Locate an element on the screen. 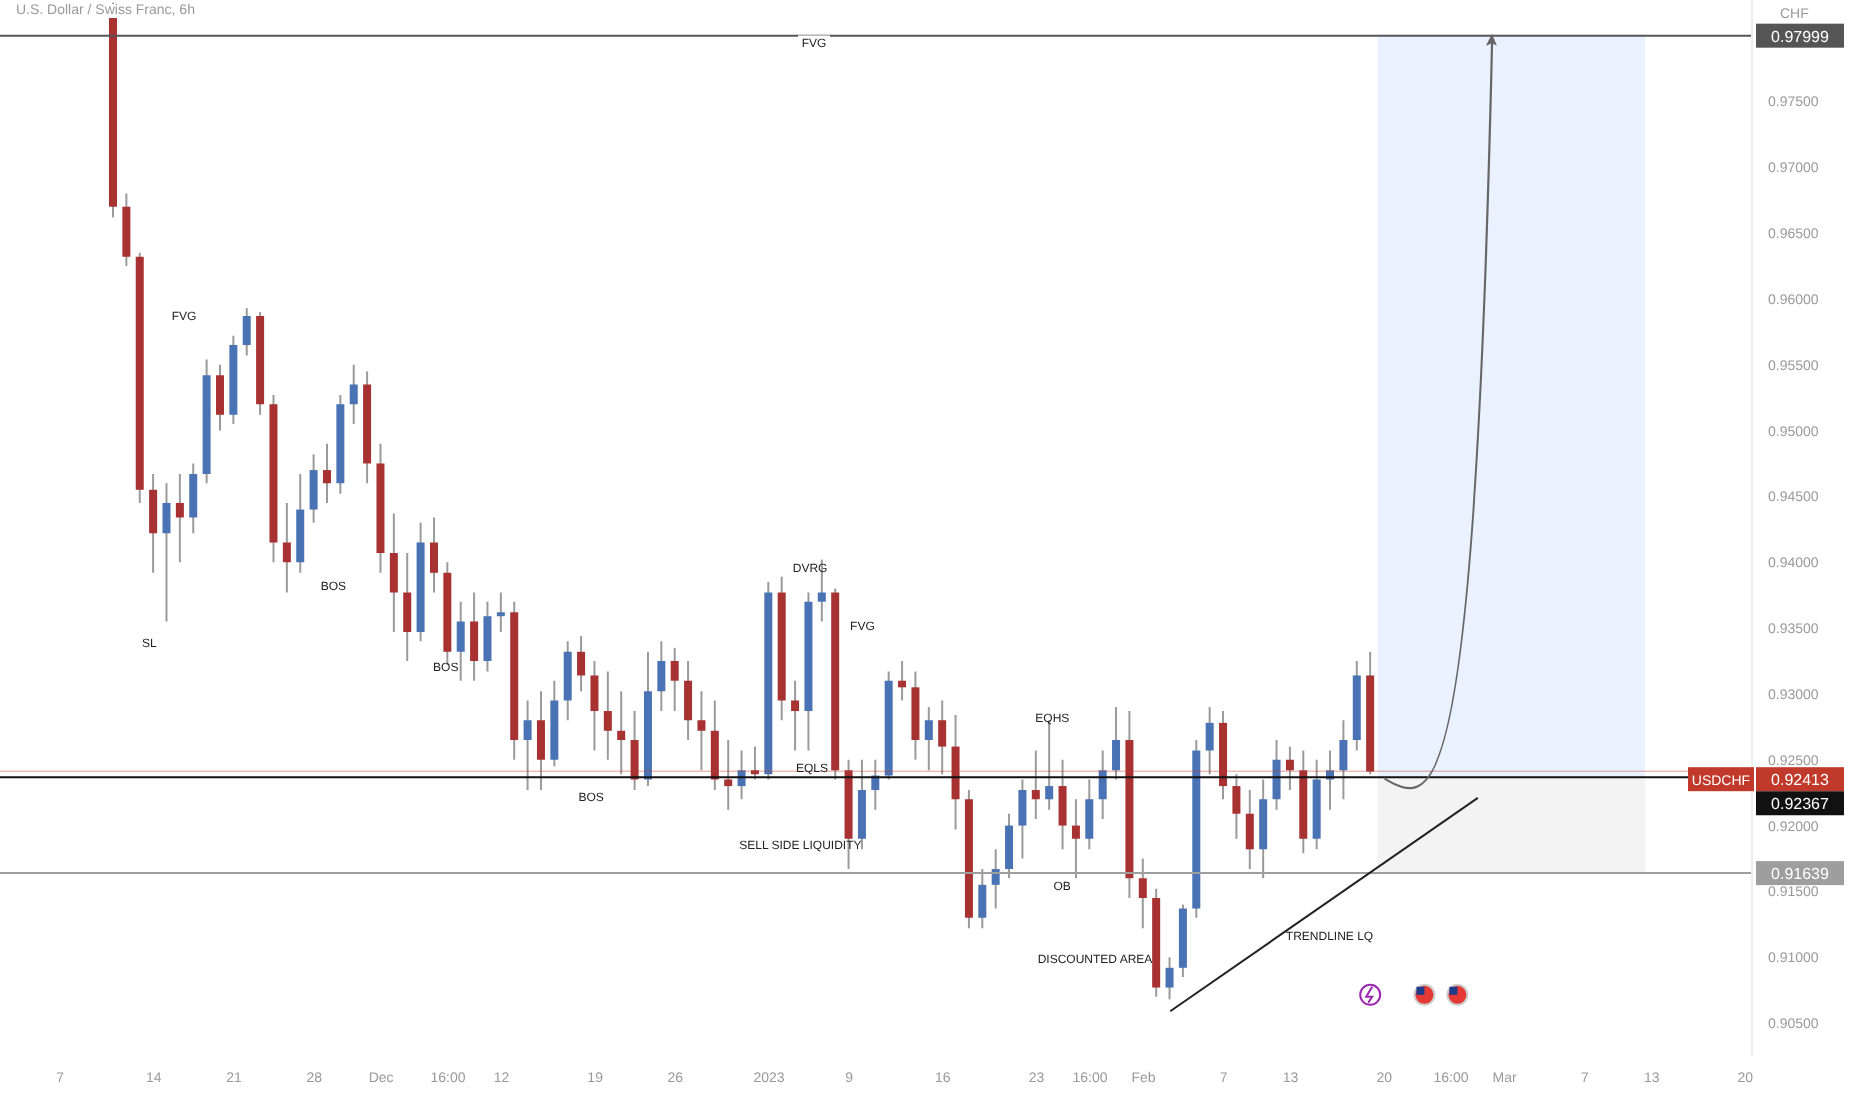 The height and width of the screenshot is (1100, 1864). ref-line-label: 0.92413 is located at coordinates (1801, 780).